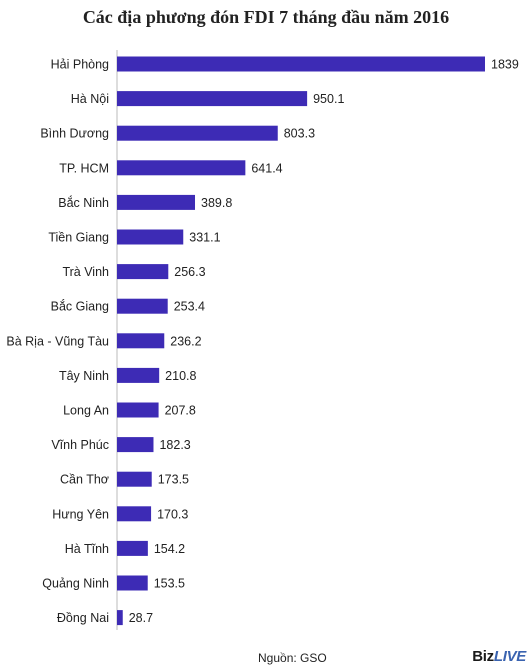 Image resolution: width=532 pixels, height=669 pixels. I want to click on category-label: Long An, so click(86, 411).